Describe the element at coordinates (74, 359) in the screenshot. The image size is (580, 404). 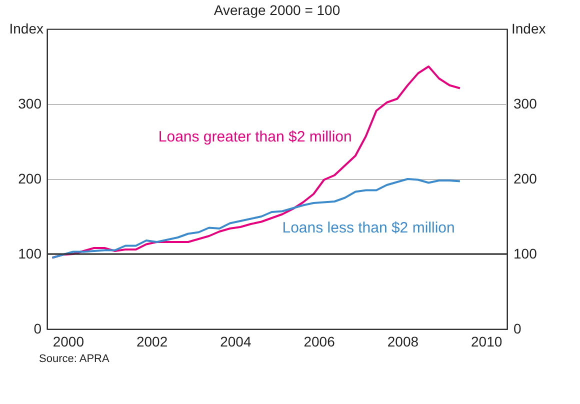
I see `source-note: Source: APRA` at that location.